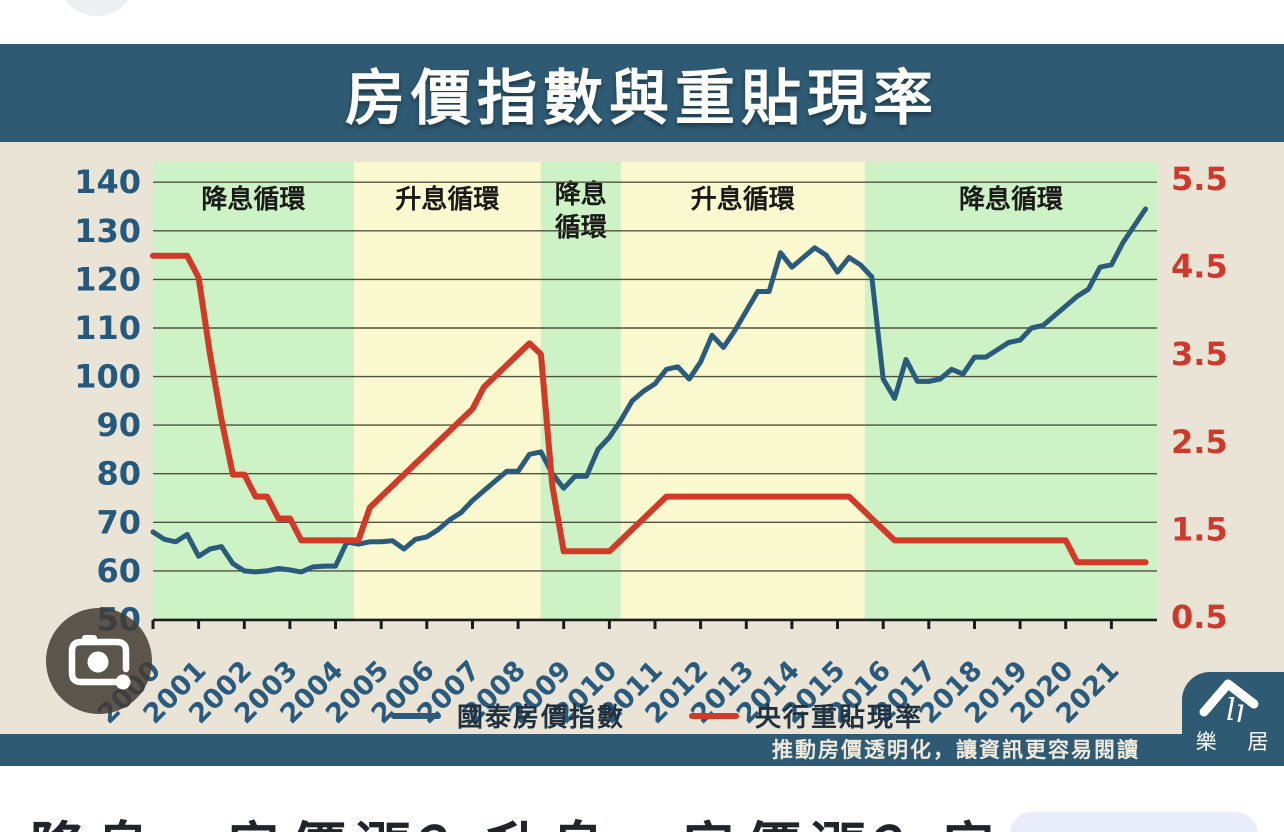  Describe the element at coordinates (642, 98) in the screenshot. I see `page-title: 房價指數與重貼現率` at that location.